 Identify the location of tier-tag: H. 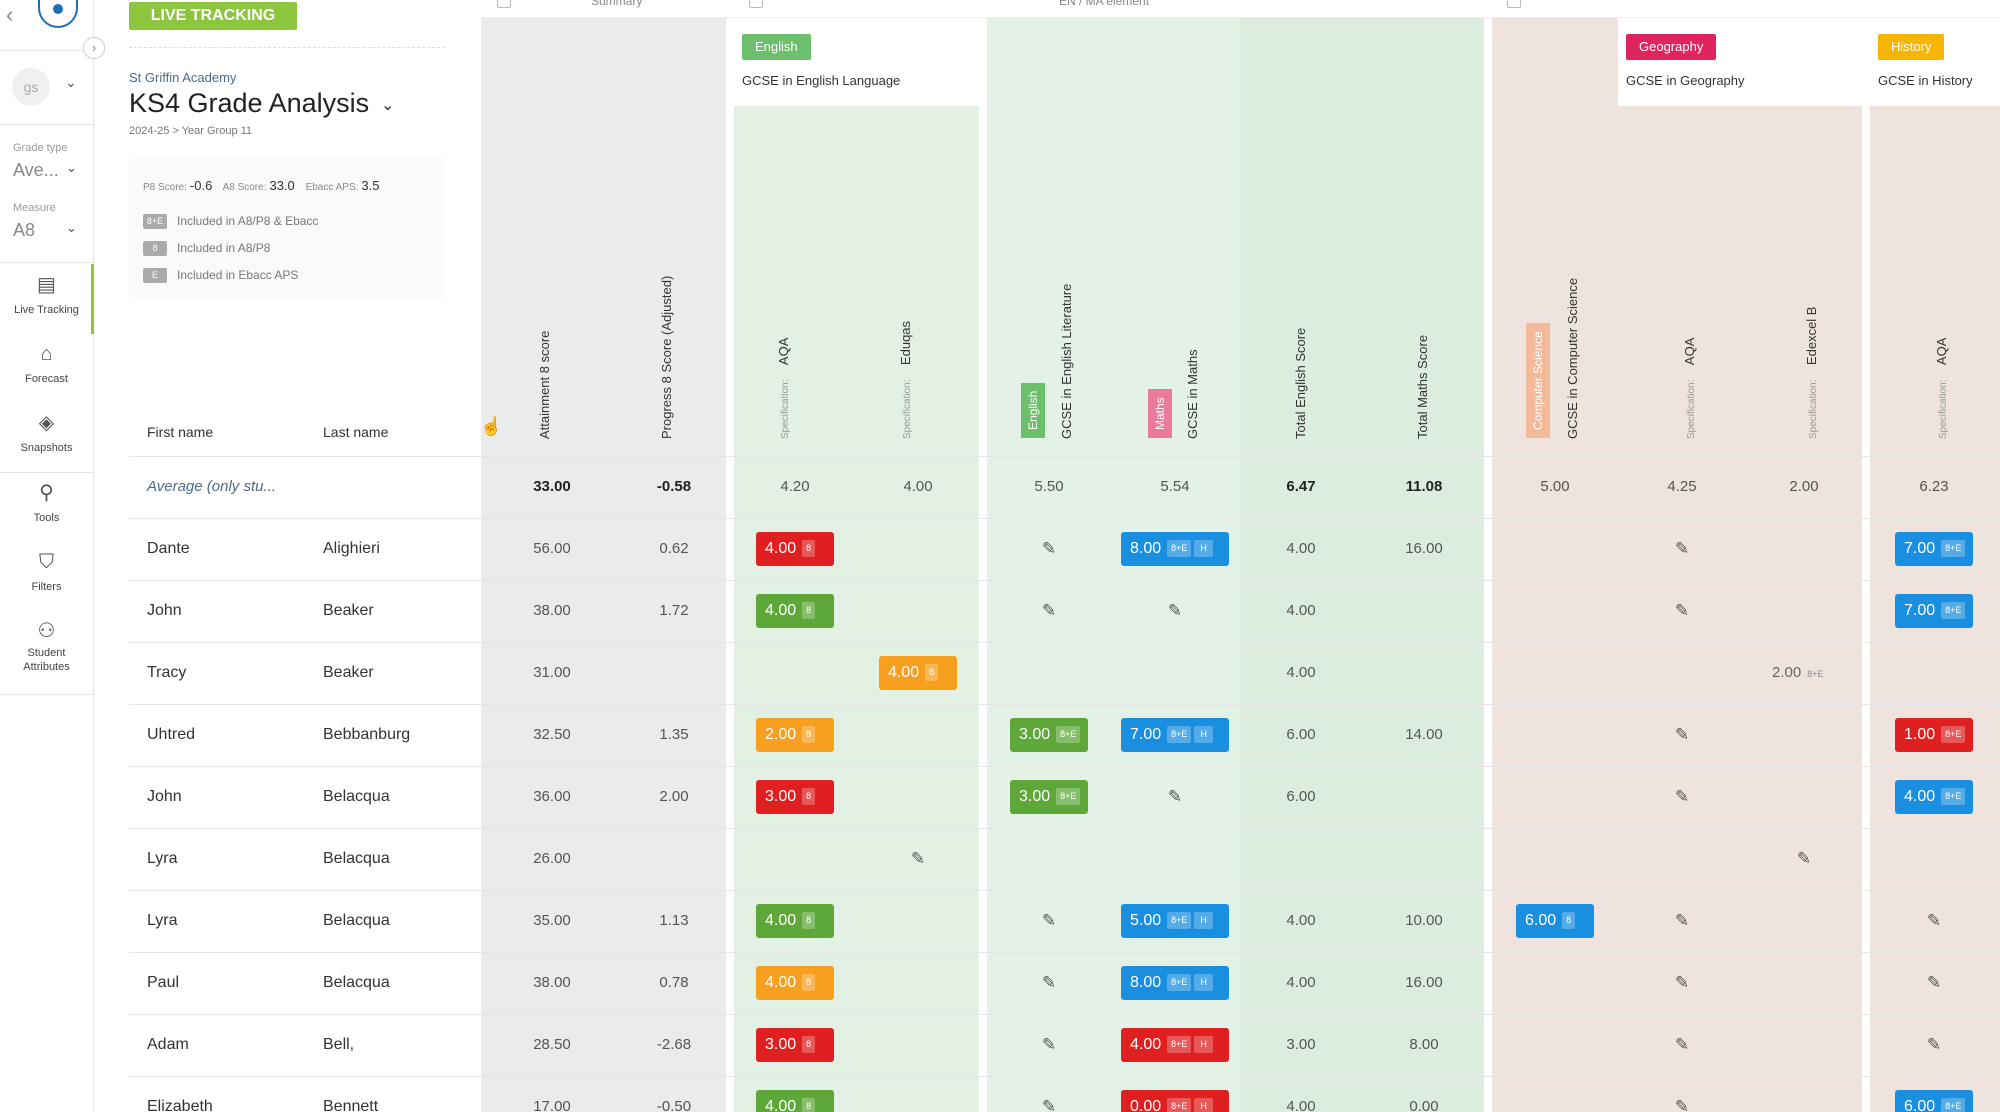
(1203, 1105).